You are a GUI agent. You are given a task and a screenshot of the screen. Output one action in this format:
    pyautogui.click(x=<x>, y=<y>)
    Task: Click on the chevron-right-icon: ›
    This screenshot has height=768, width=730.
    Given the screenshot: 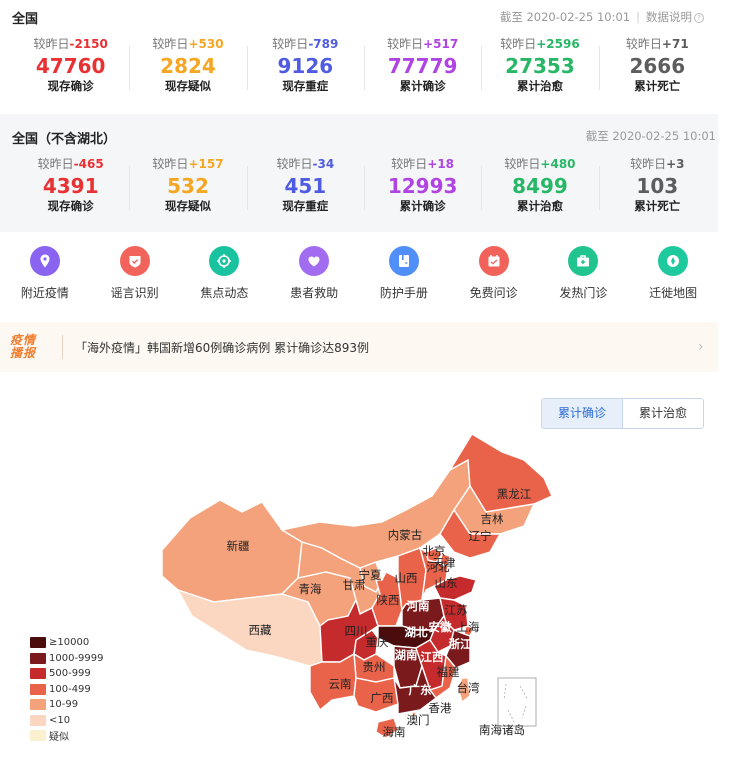 What is the action you would take?
    pyautogui.click(x=701, y=347)
    